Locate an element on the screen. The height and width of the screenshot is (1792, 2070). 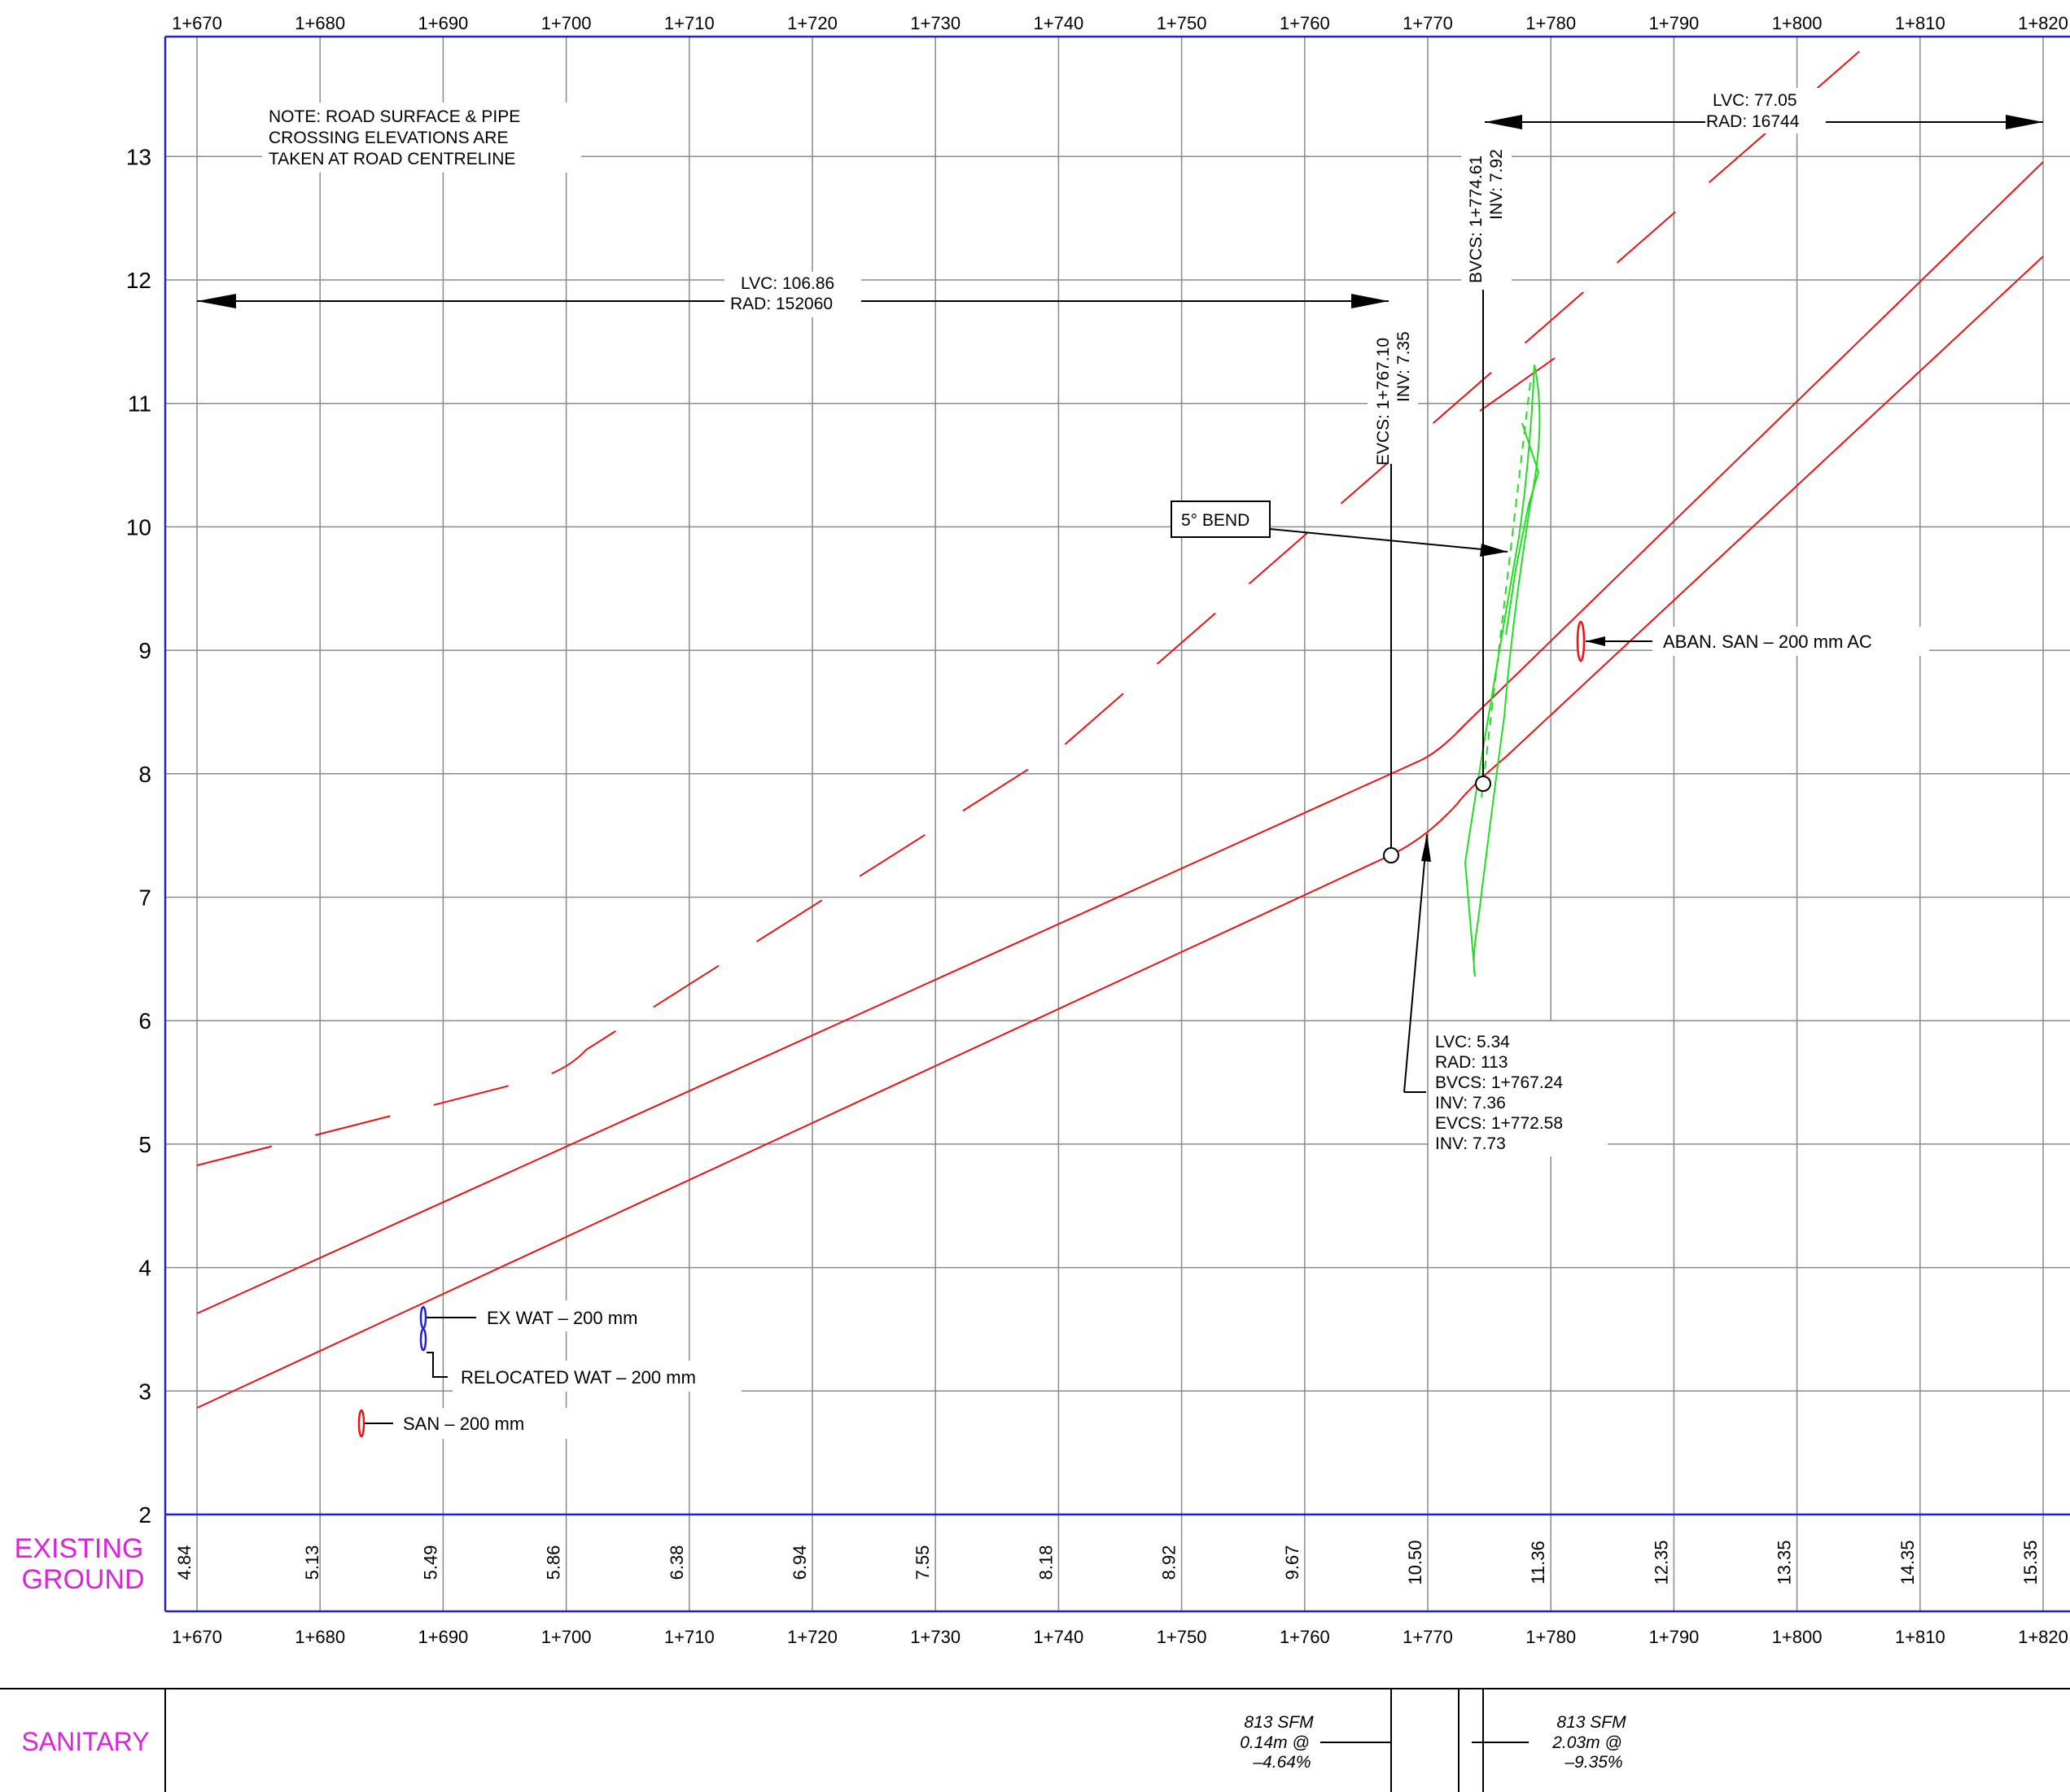
bvcs-callout-invert: INV: 7.92 is located at coordinates (1496, 184).